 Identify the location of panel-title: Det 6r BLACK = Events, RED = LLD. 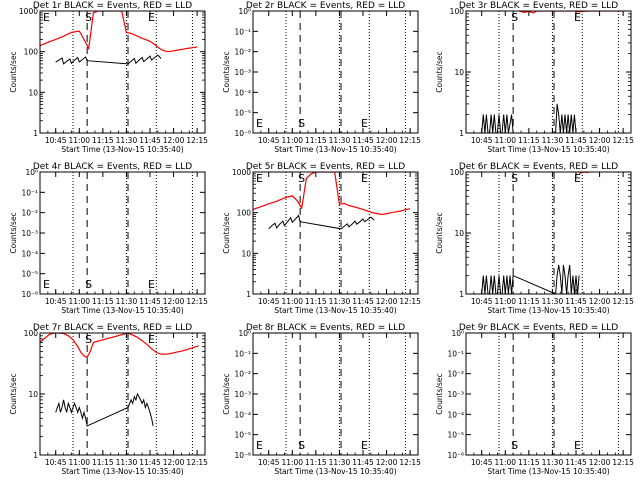
(538, 167).